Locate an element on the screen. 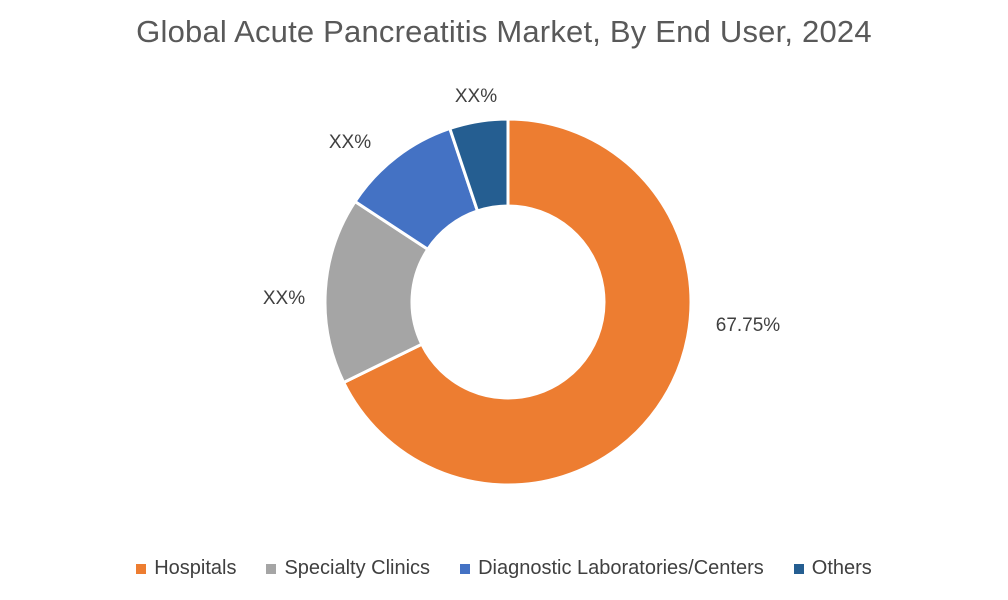 The width and height of the screenshot is (1008, 600). legend-label: Diagnostic Laboratories/Centers is located at coordinates (621, 568).